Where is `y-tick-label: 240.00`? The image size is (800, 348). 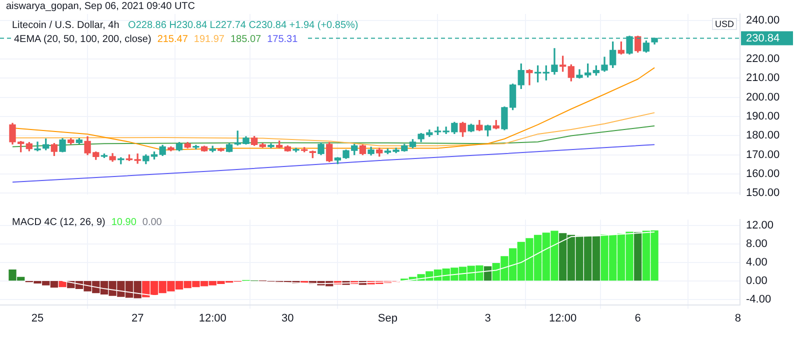 y-tick-label: 240.00 is located at coordinates (763, 20).